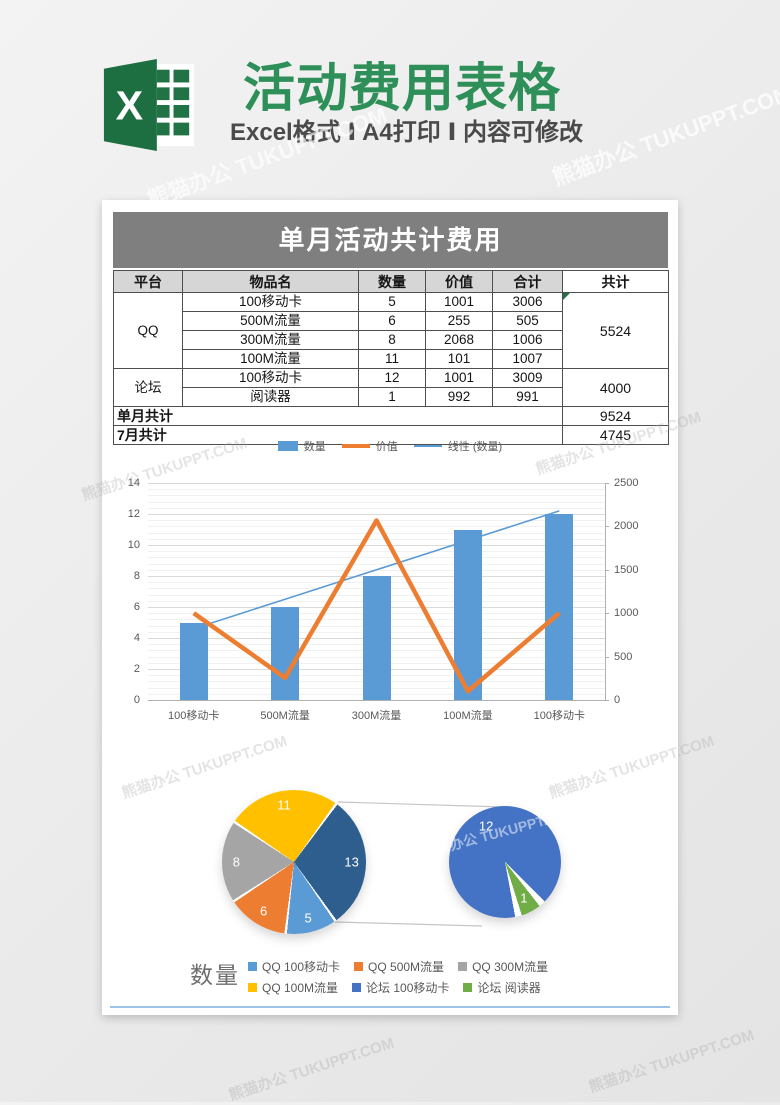 This screenshot has width=780, height=1105. What do you see at coordinates (293, 987) in the screenshot?
I see `pie-legend-item: QQ 100M流量` at bounding box center [293, 987].